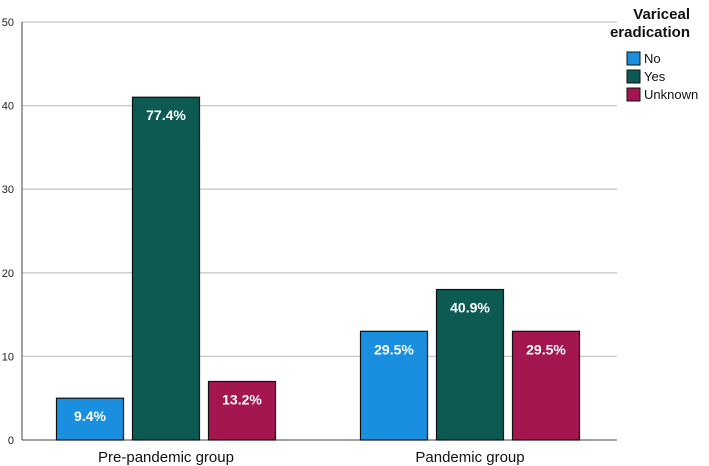  I want to click on legend-swatch-yes, so click(633, 76).